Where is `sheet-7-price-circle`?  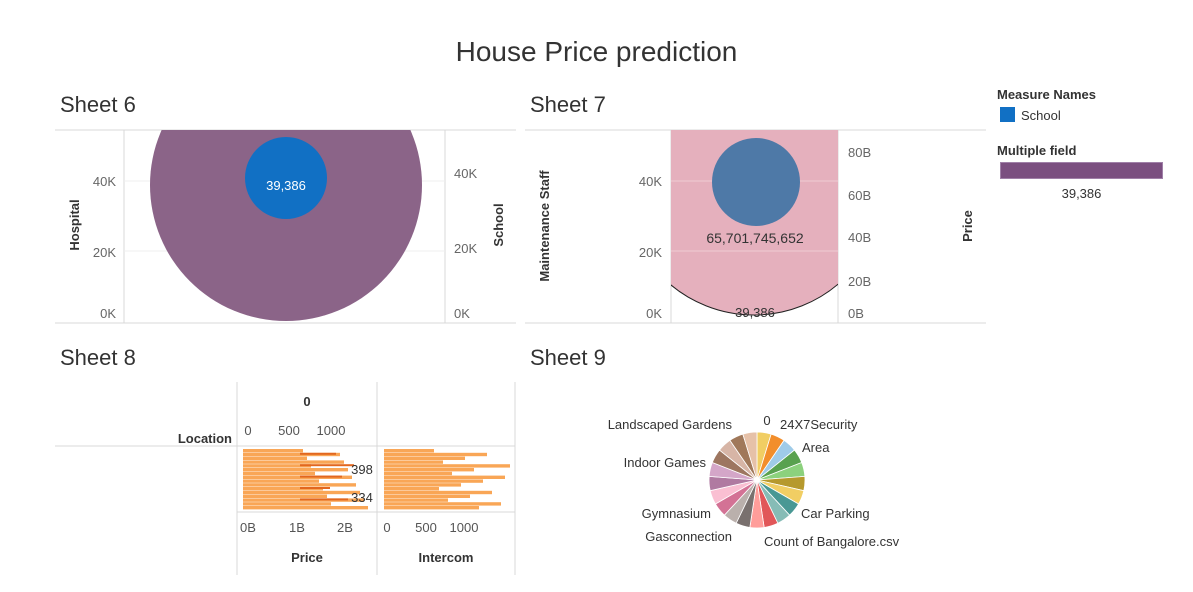 sheet-7-price-circle is located at coordinates (756, 182).